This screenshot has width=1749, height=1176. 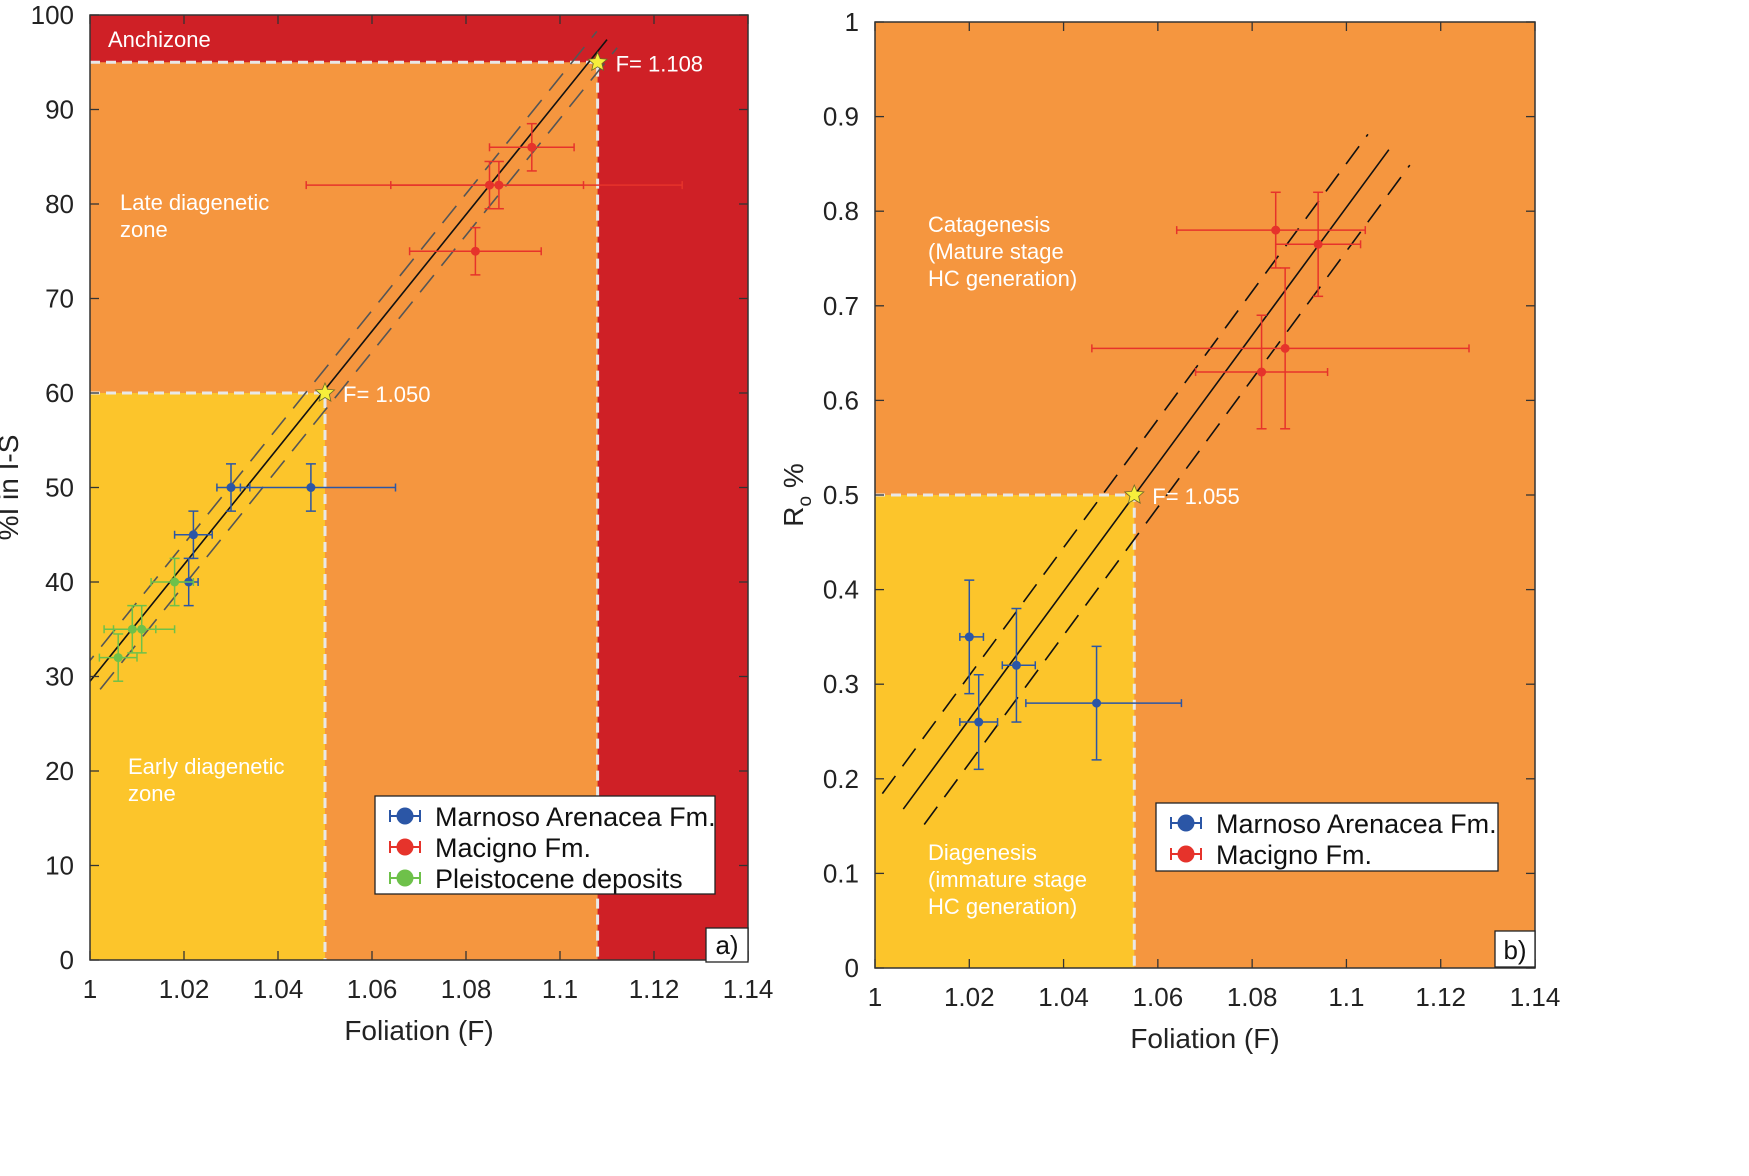 I want to click on zone-label-diagenesis-line: HC generation), so click(x=1002, y=906).